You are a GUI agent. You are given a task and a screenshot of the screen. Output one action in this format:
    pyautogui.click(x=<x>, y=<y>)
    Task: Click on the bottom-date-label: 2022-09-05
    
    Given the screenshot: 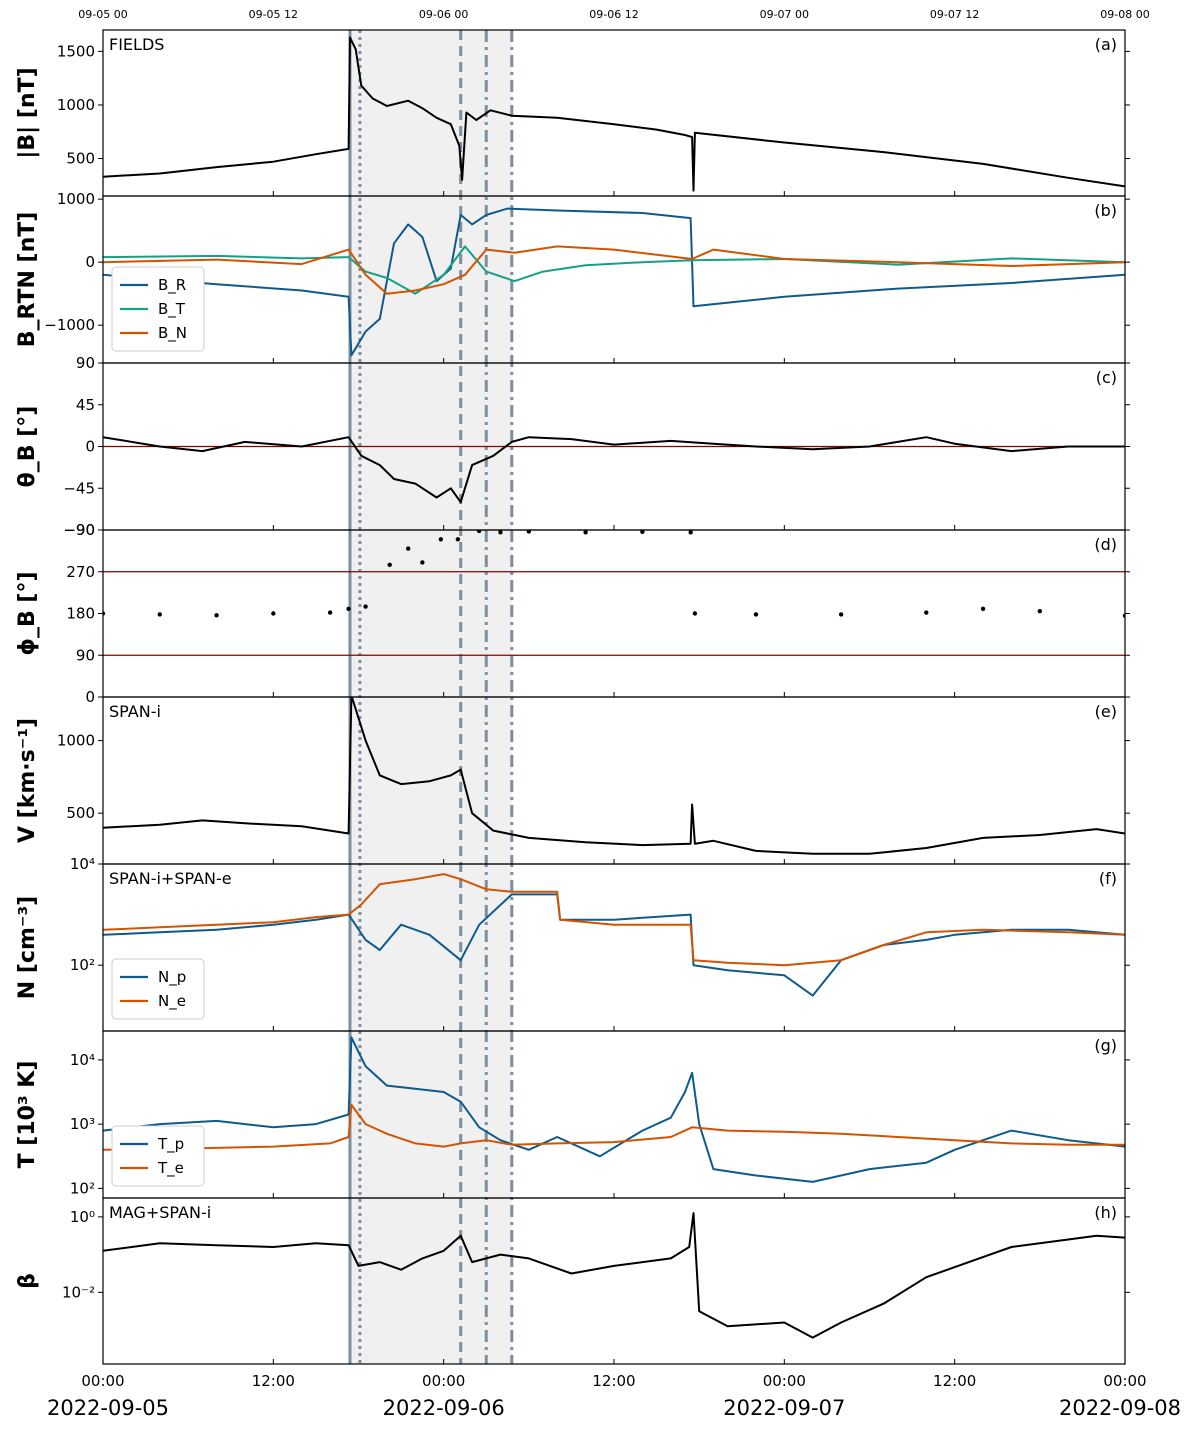 What is the action you would take?
    pyautogui.click(x=108, y=1408)
    